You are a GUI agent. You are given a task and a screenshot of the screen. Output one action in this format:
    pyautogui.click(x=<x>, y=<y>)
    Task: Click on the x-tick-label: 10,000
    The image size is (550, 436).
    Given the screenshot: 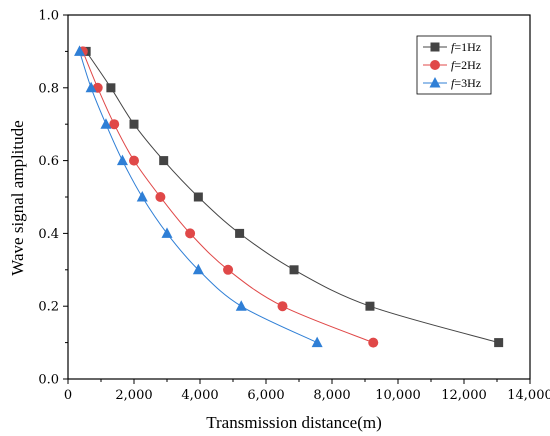 What is the action you would take?
    pyautogui.click(x=398, y=395)
    